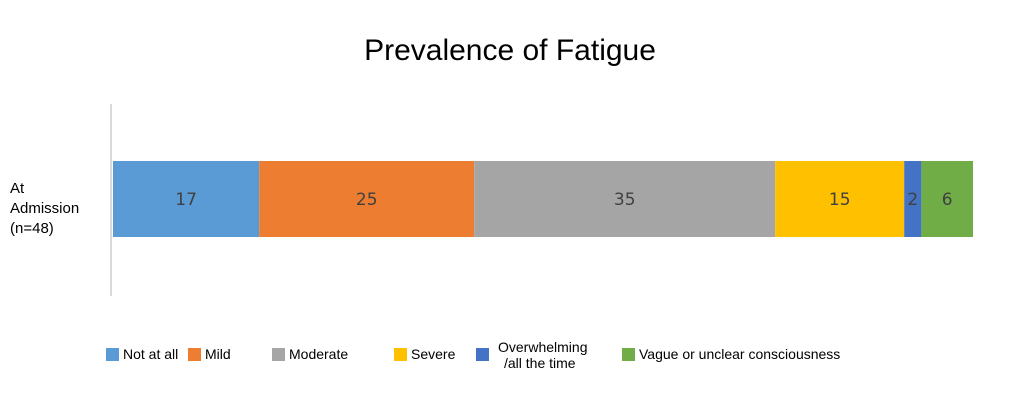 Image resolution: width=1024 pixels, height=406 pixels. Describe the element at coordinates (17, 188) in the screenshot. I see `category-label-line: At` at that location.